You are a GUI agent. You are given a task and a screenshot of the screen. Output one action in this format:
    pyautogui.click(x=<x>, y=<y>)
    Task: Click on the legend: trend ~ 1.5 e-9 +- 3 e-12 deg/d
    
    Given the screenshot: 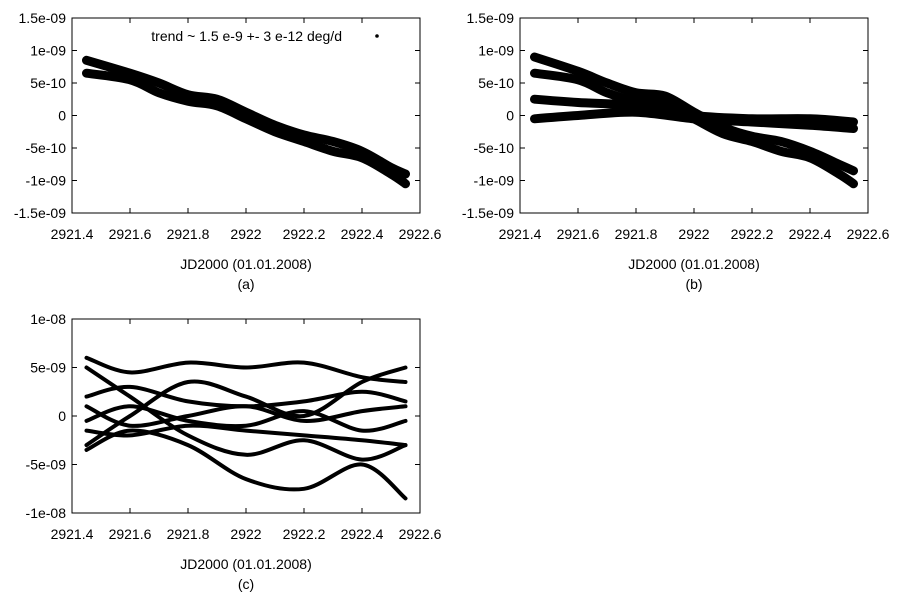 What is the action you would take?
    pyautogui.click(x=265, y=36)
    